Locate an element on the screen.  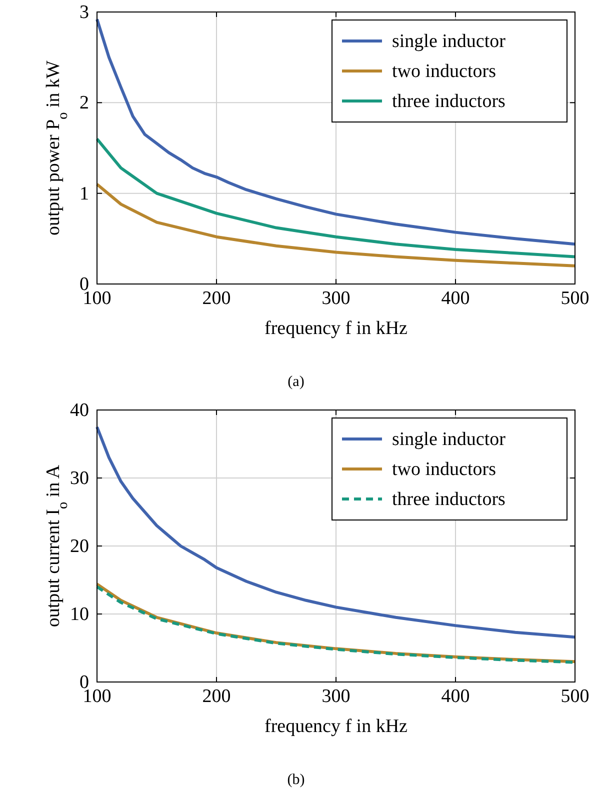
y-tick-label: 20 is located at coordinates (79, 546).